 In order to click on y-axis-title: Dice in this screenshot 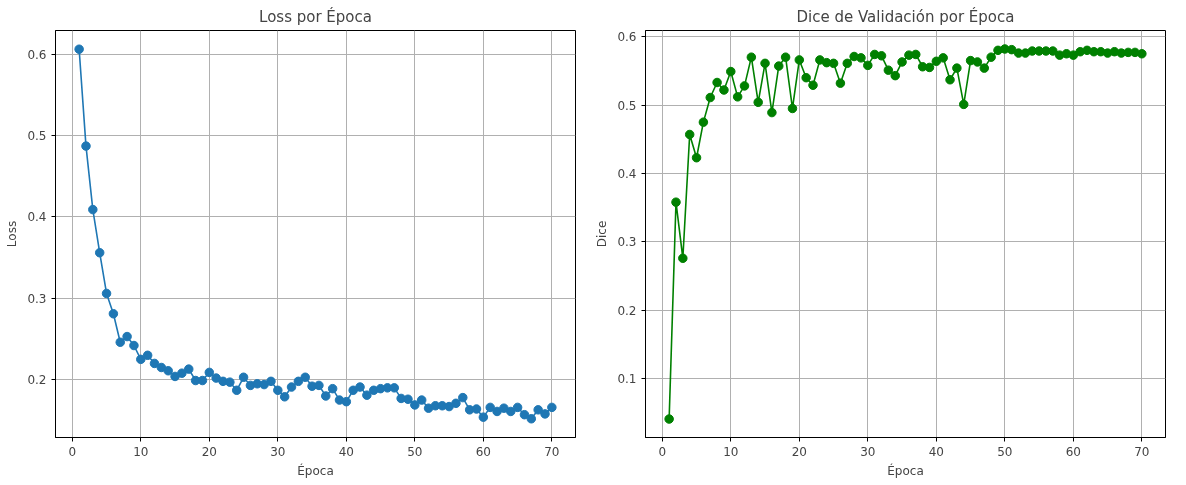, I will do `click(602, 234)`.